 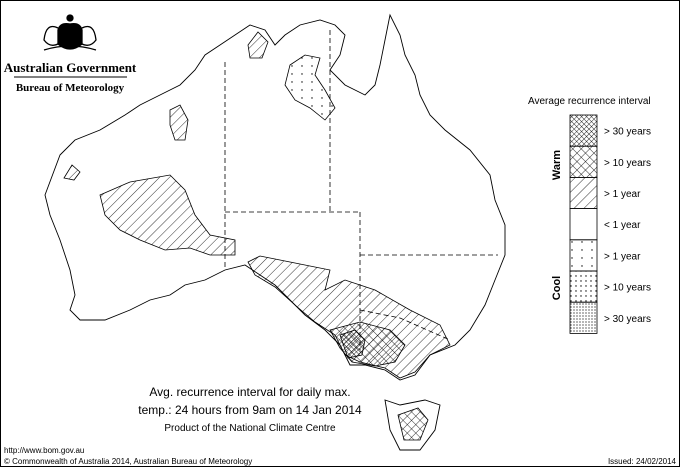 I want to click on legend-group: Warm, so click(x=557, y=165).